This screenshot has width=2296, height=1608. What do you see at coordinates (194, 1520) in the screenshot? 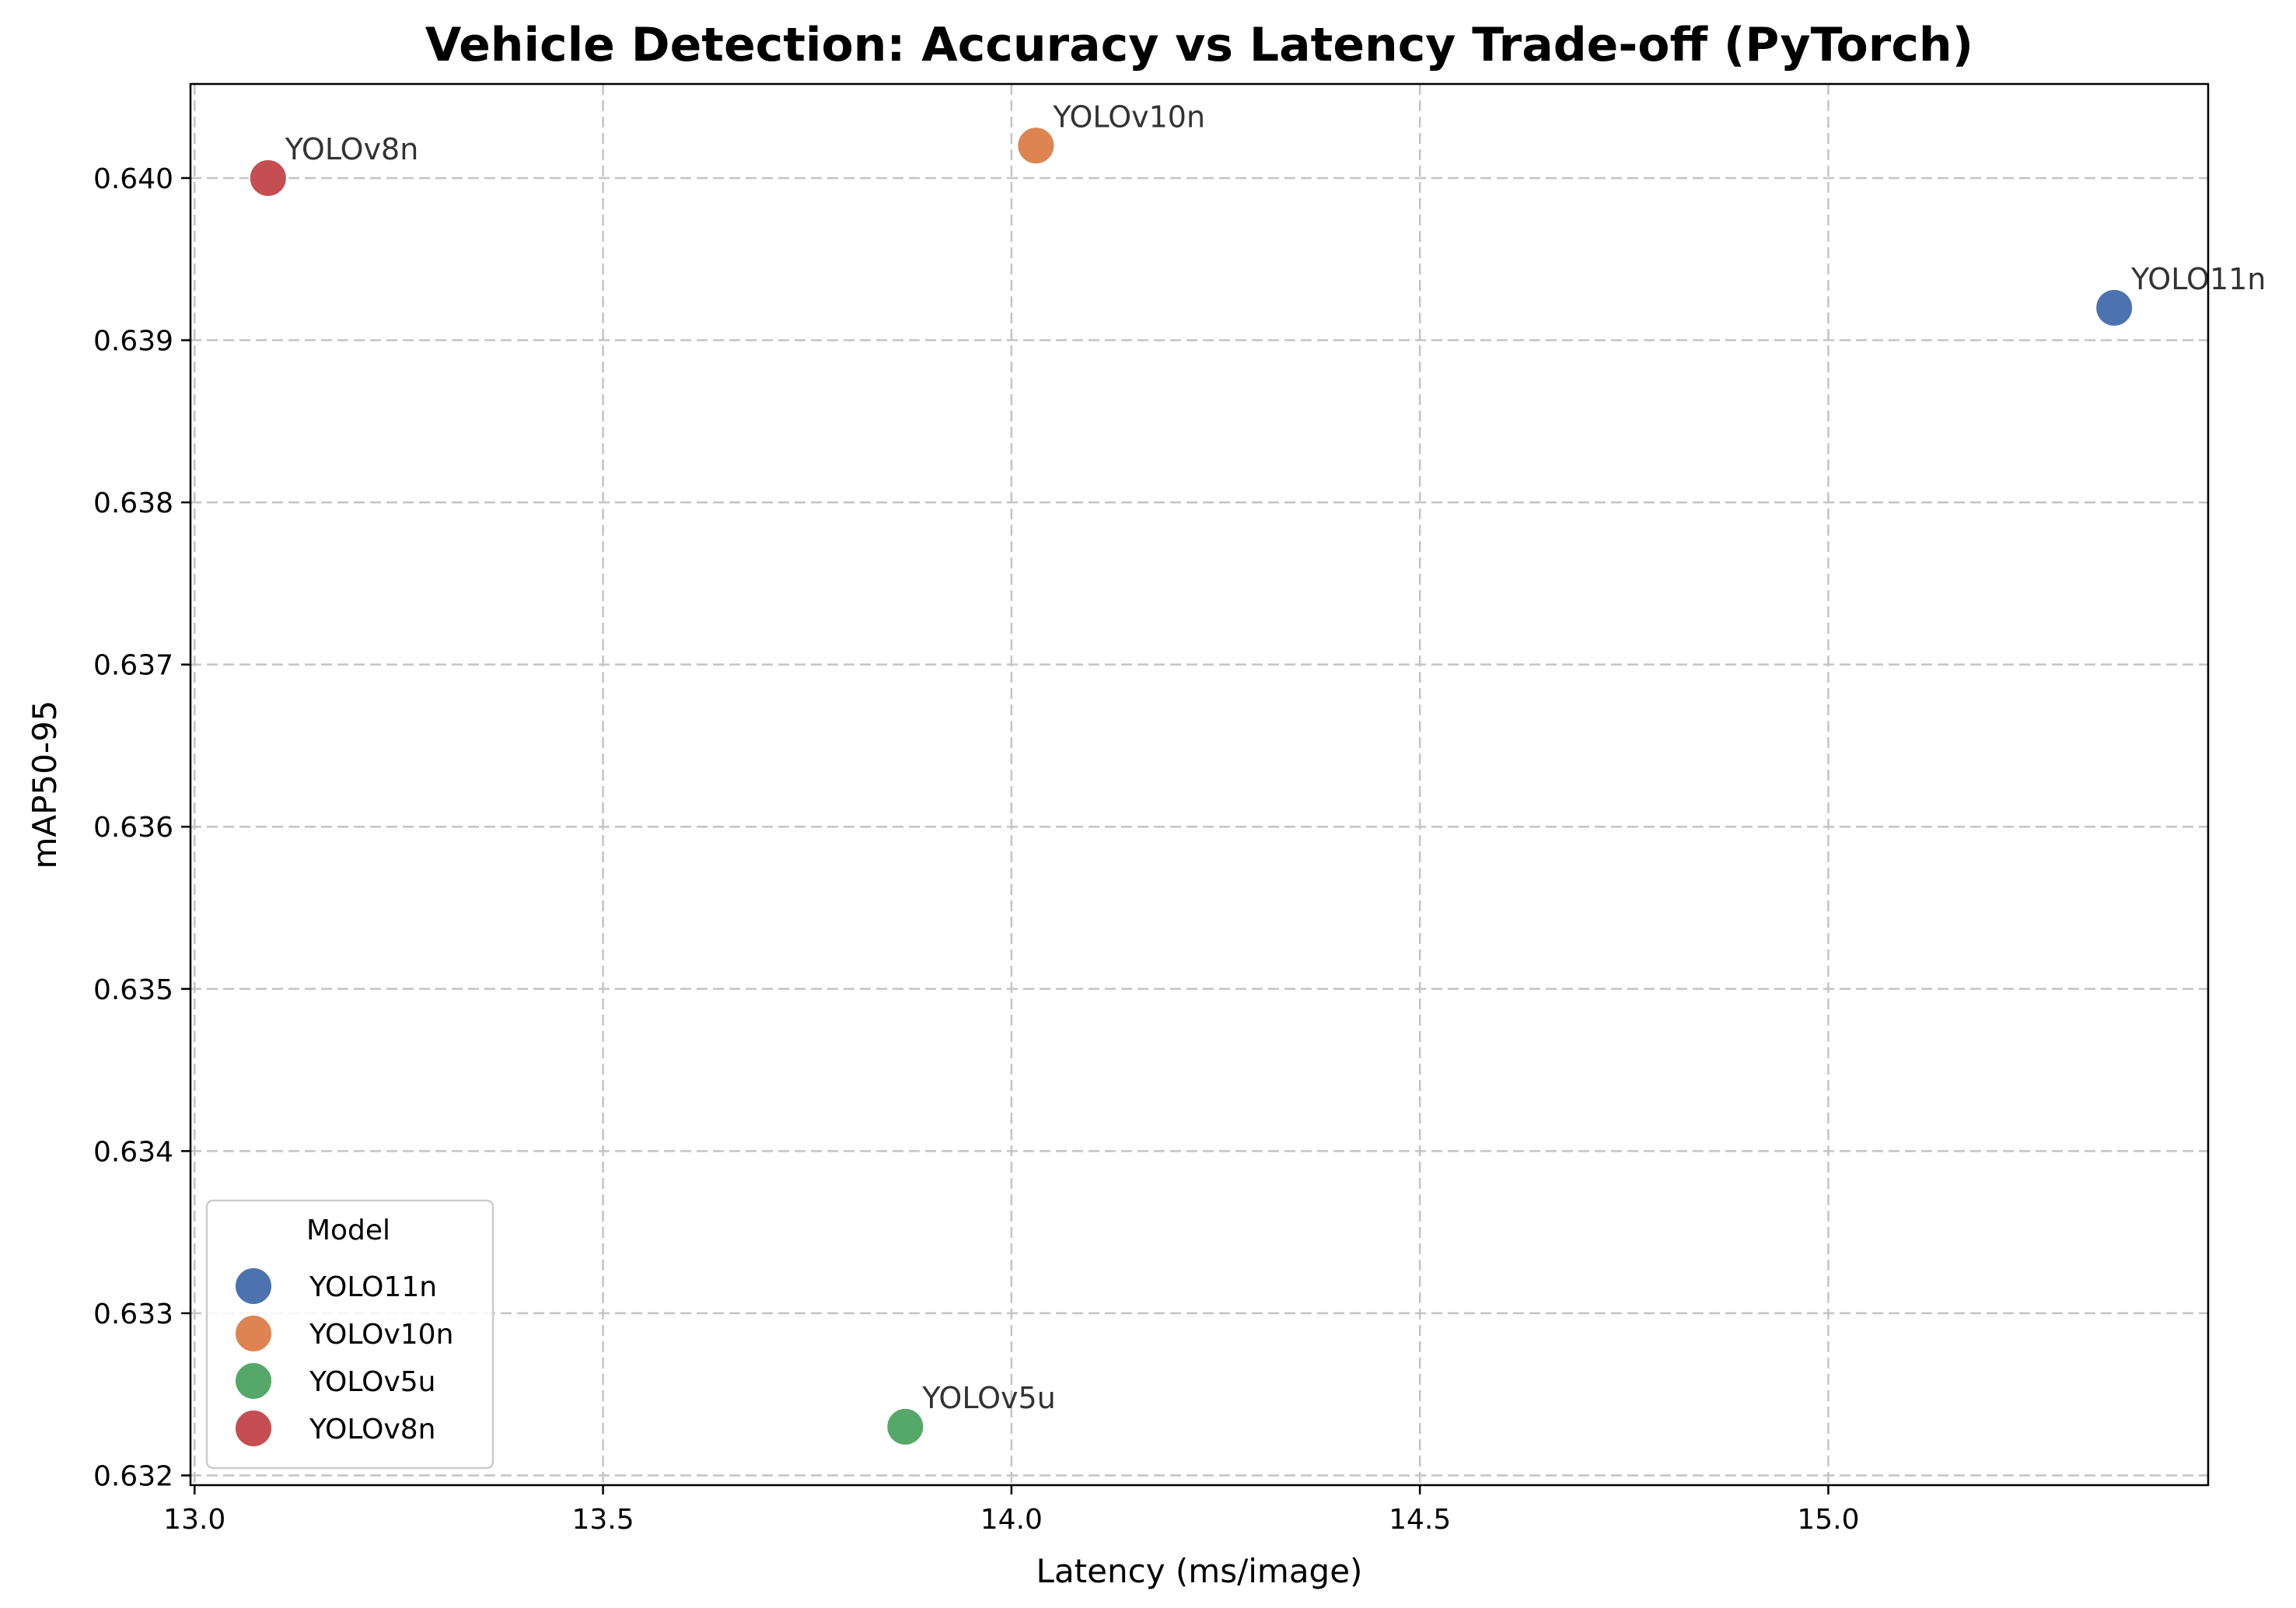
I see `x-tick-label: 13.0` at bounding box center [194, 1520].